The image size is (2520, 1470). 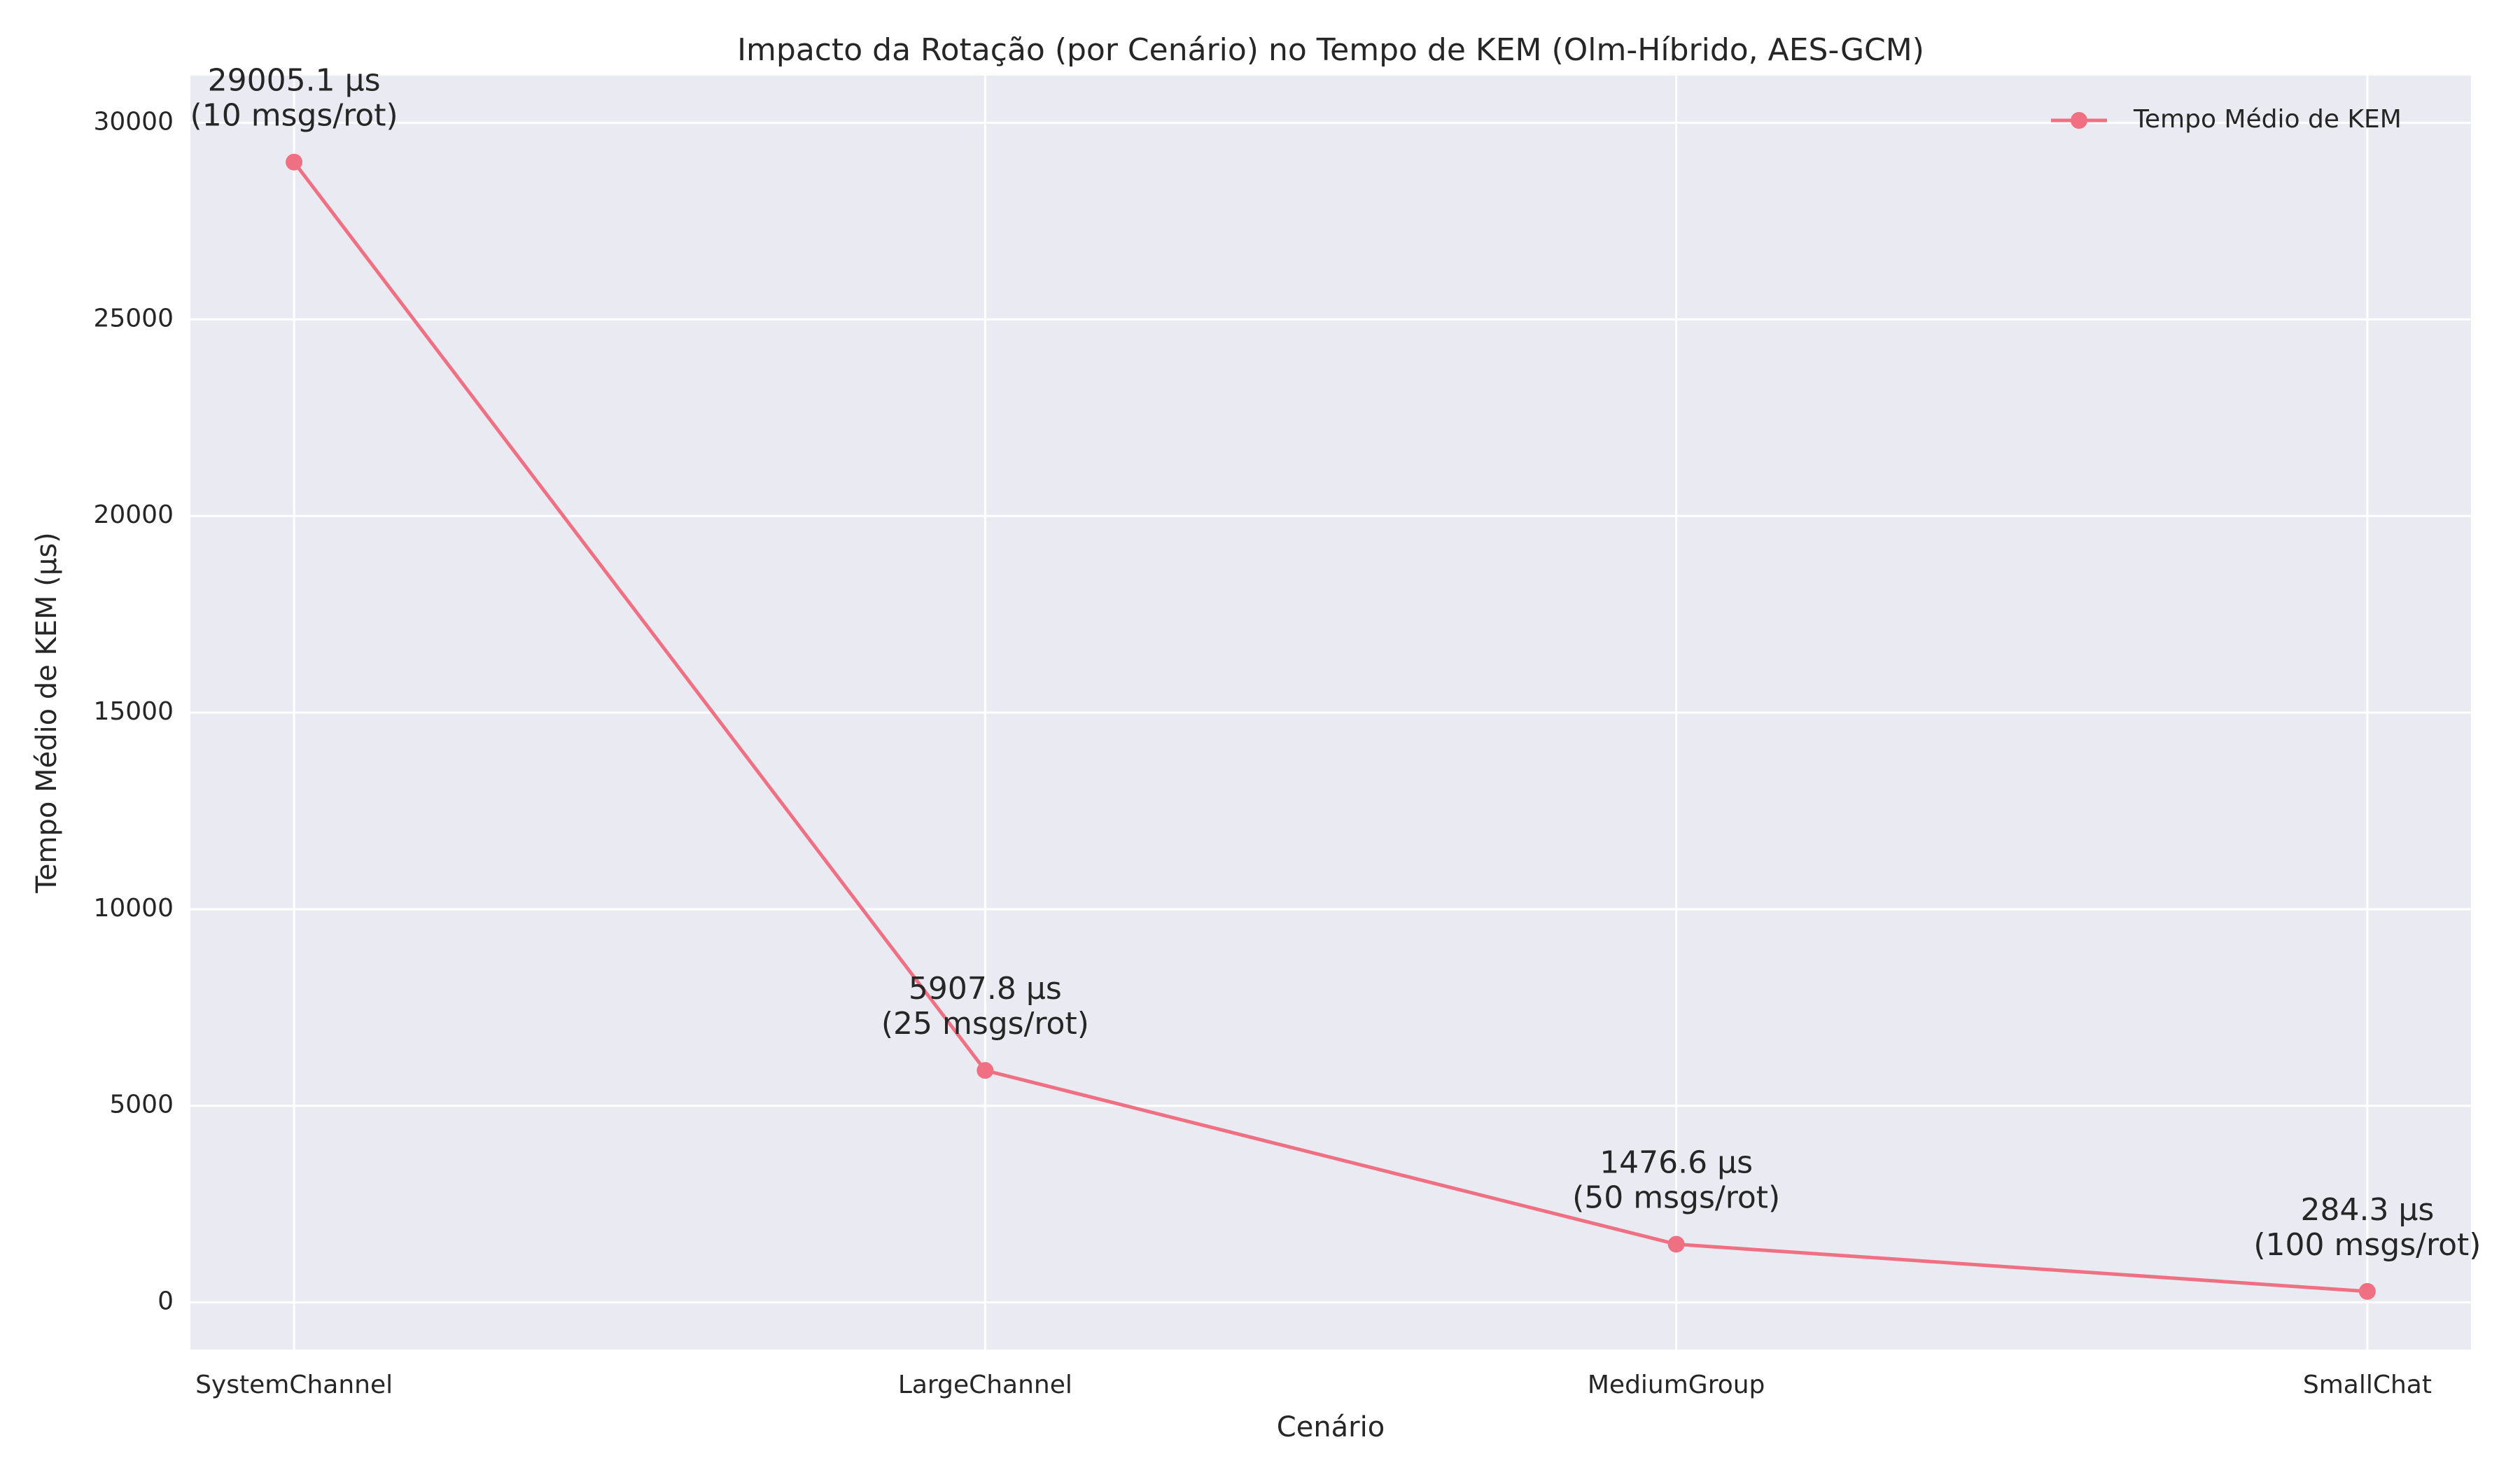 I want to click on y-tick-label: 5000, so click(x=141, y=1105).